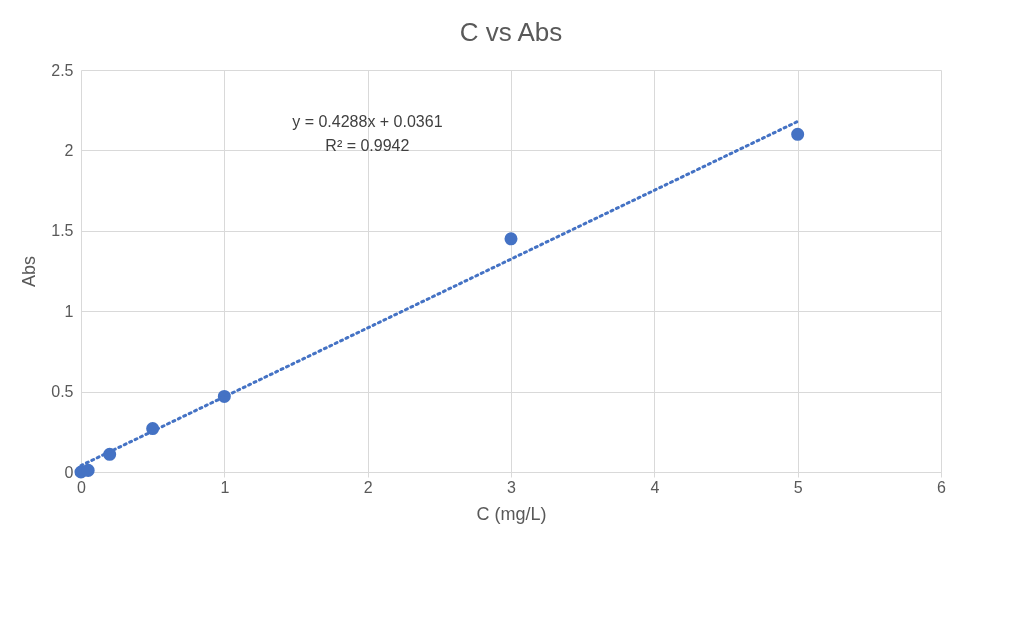 This screenshot has width=1014, height=621. What do you see at coordinates (62, 231) in the screenshot?
I see `y-tick-label: 1.5` at bounding box center [62, 231].